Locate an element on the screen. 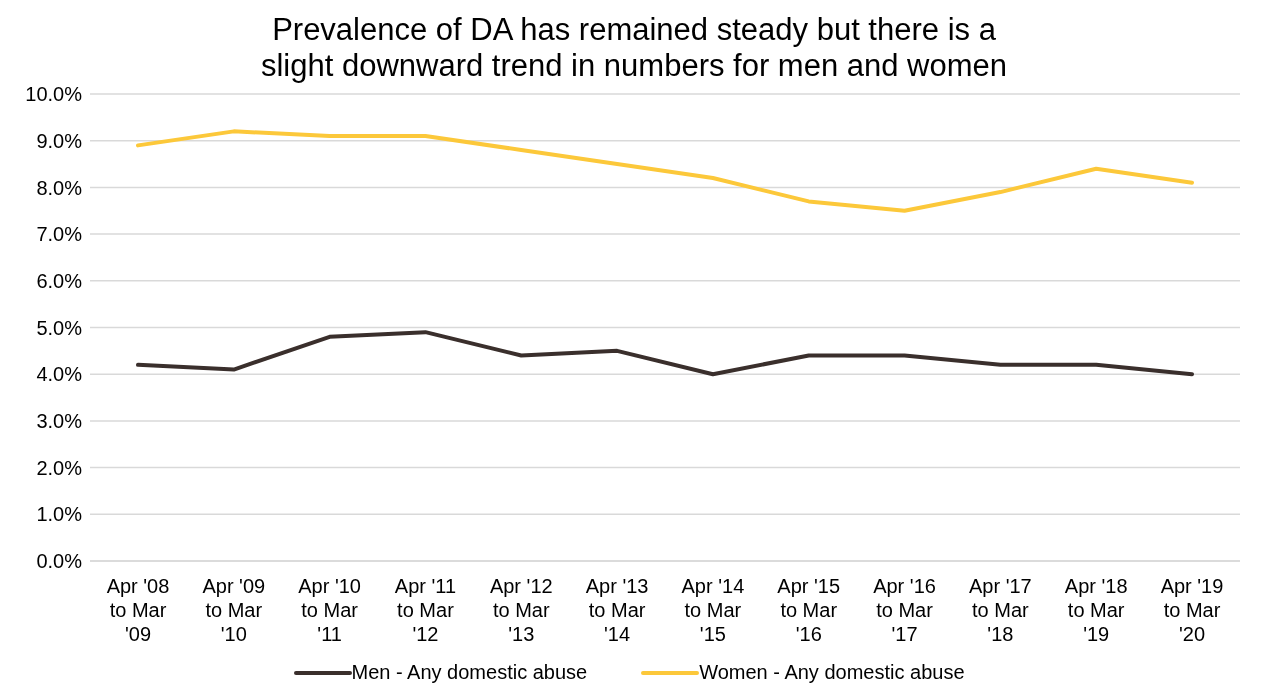 Image resolution: width=1268 pixels, height=695 pixels. y-tick-label: 7.0% is located at coordinates (59, 234).